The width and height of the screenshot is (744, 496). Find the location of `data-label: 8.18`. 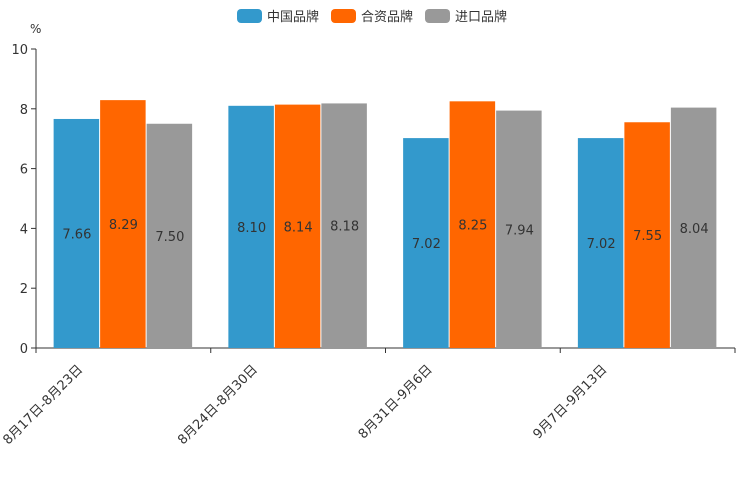

data-label: 8.18 is located at coordinates (344, 227).